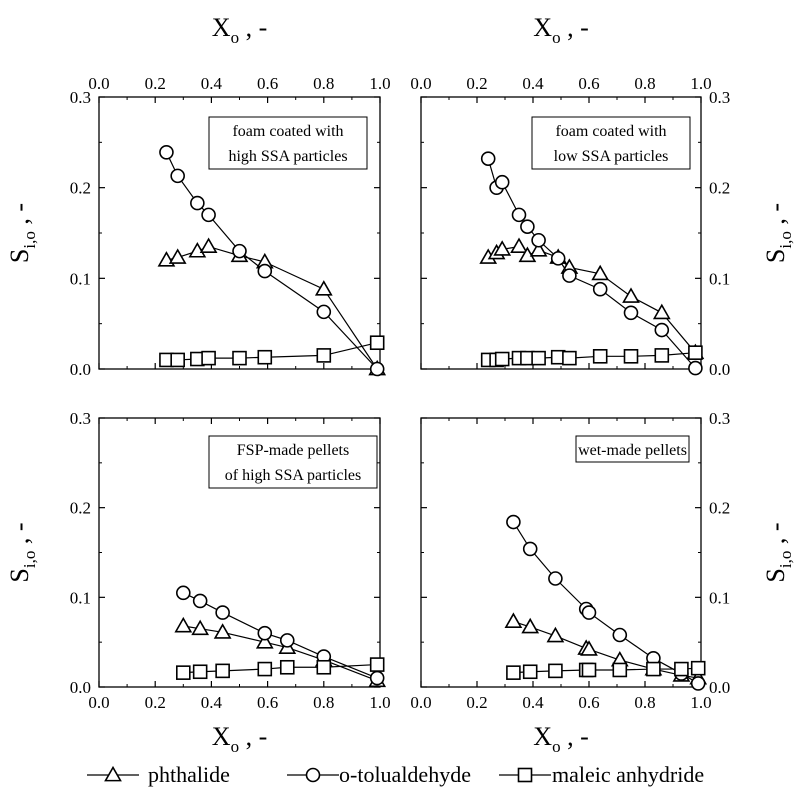 This screenshot has width=797, height=799. What do you see at coordinates (405, 774) in the screenshot?
I see `legend-label: o-tolualdehyde` at bounding box center [405, 774].